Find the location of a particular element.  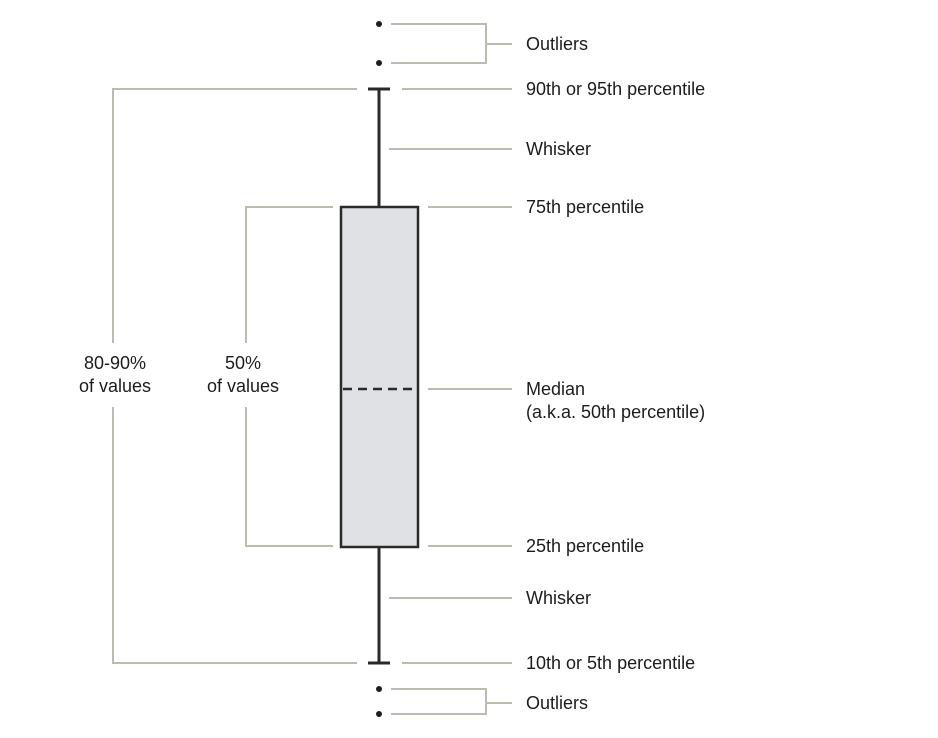

outliers-top-label: Outliers is located at coordinates (557, 44).